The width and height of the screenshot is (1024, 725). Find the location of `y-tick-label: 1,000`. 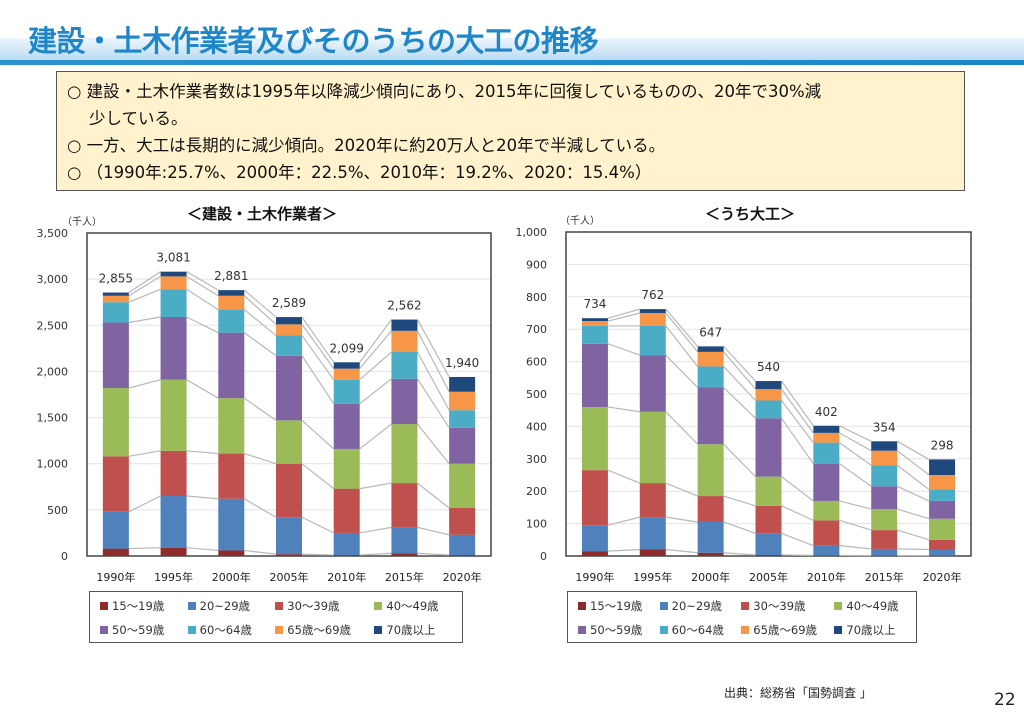

y-tick-label: 1,000 is located at coordinates (532, 232).